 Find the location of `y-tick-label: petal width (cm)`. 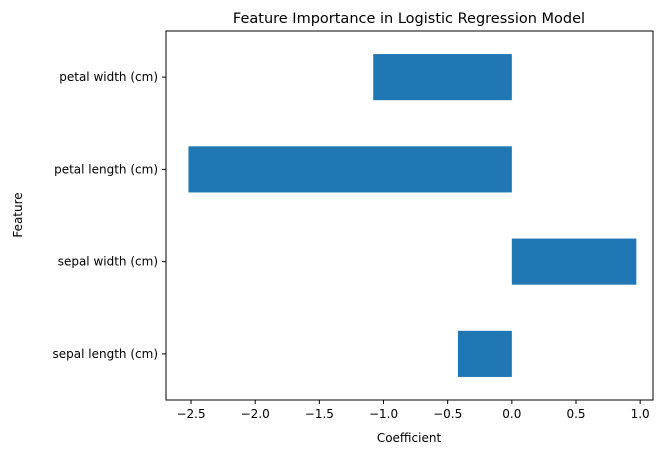

y-tick-label: petal width (cm) is located at coordinates (108, 77).